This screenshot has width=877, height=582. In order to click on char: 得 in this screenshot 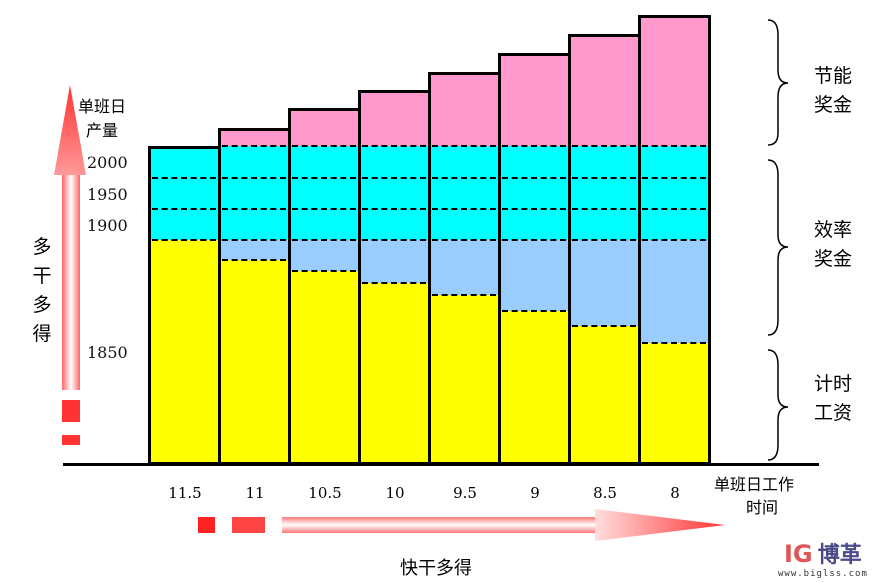, I will do `click(42, 334)`.